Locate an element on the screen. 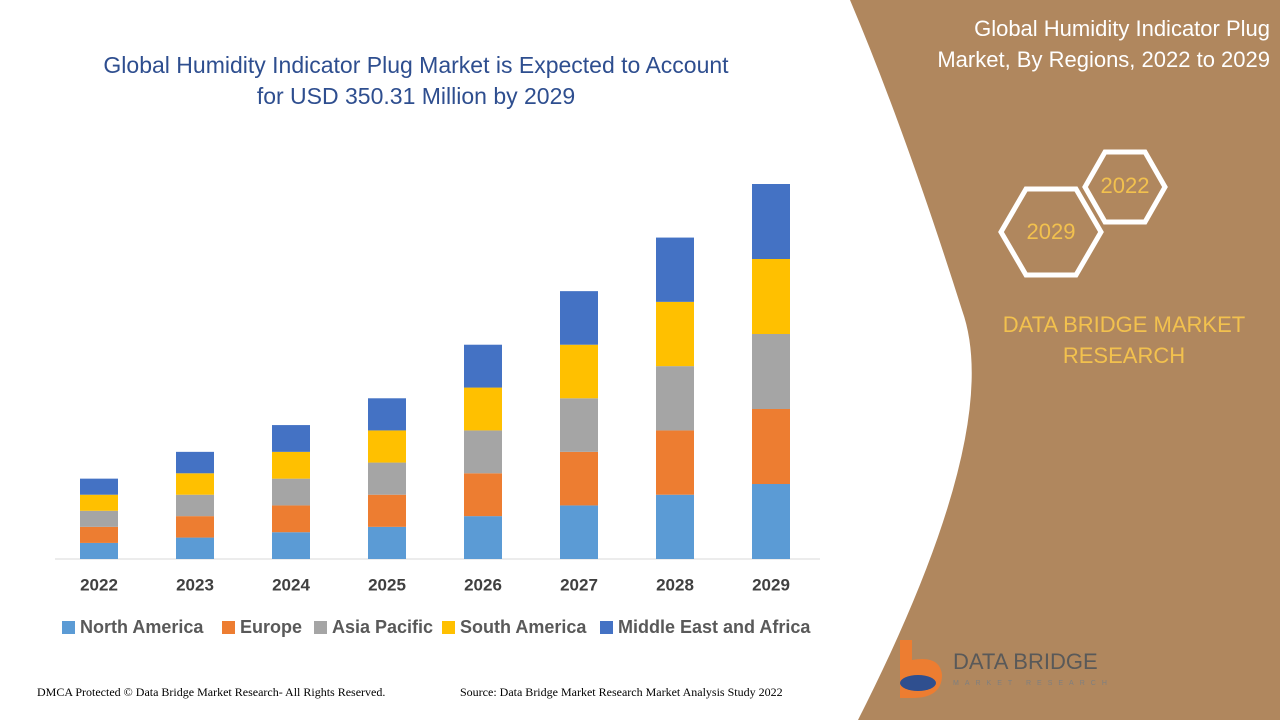 This screenshot has width=1280, height=720. chart-title: for USD 350.31 Million by 2029 is located at coordinates (416, 96).